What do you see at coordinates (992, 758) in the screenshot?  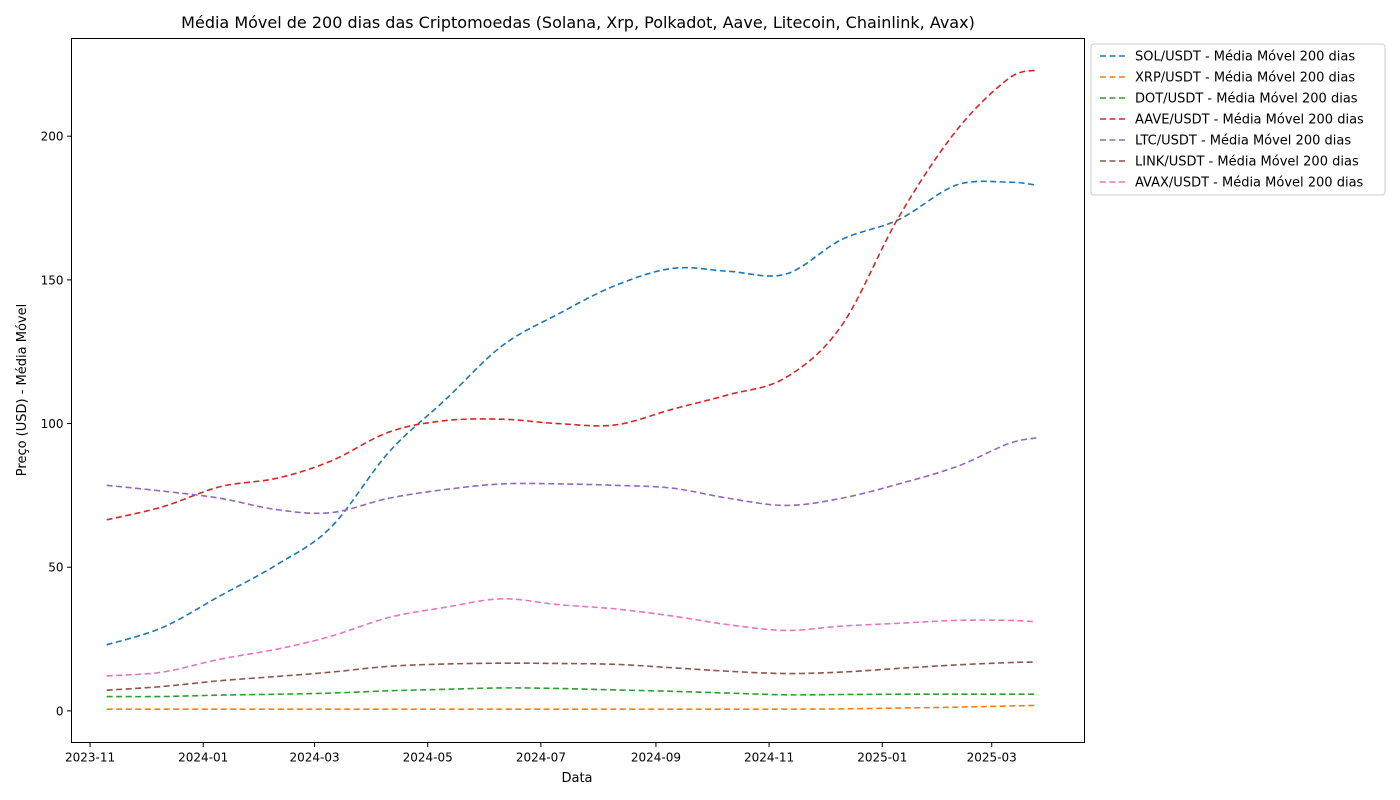 I see `x-tick-label: 2025-03` at bounding box center [992, 758].